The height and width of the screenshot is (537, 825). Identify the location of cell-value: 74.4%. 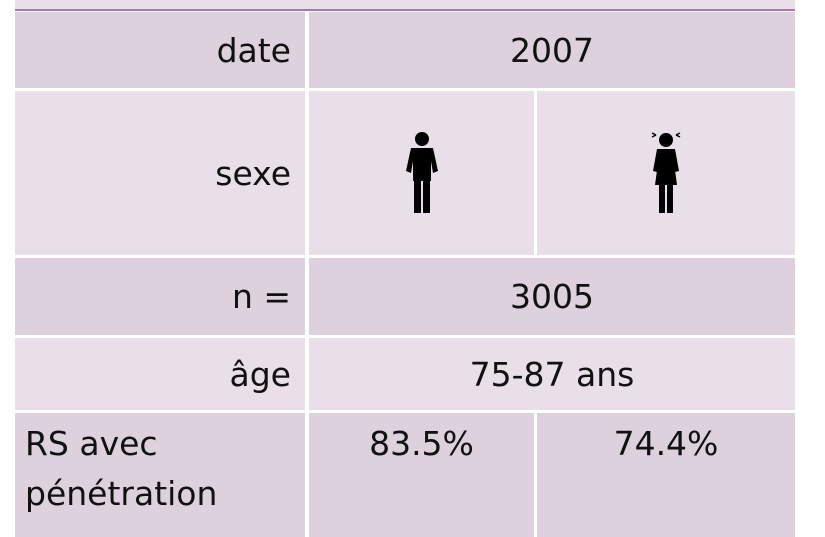
(666, 475).